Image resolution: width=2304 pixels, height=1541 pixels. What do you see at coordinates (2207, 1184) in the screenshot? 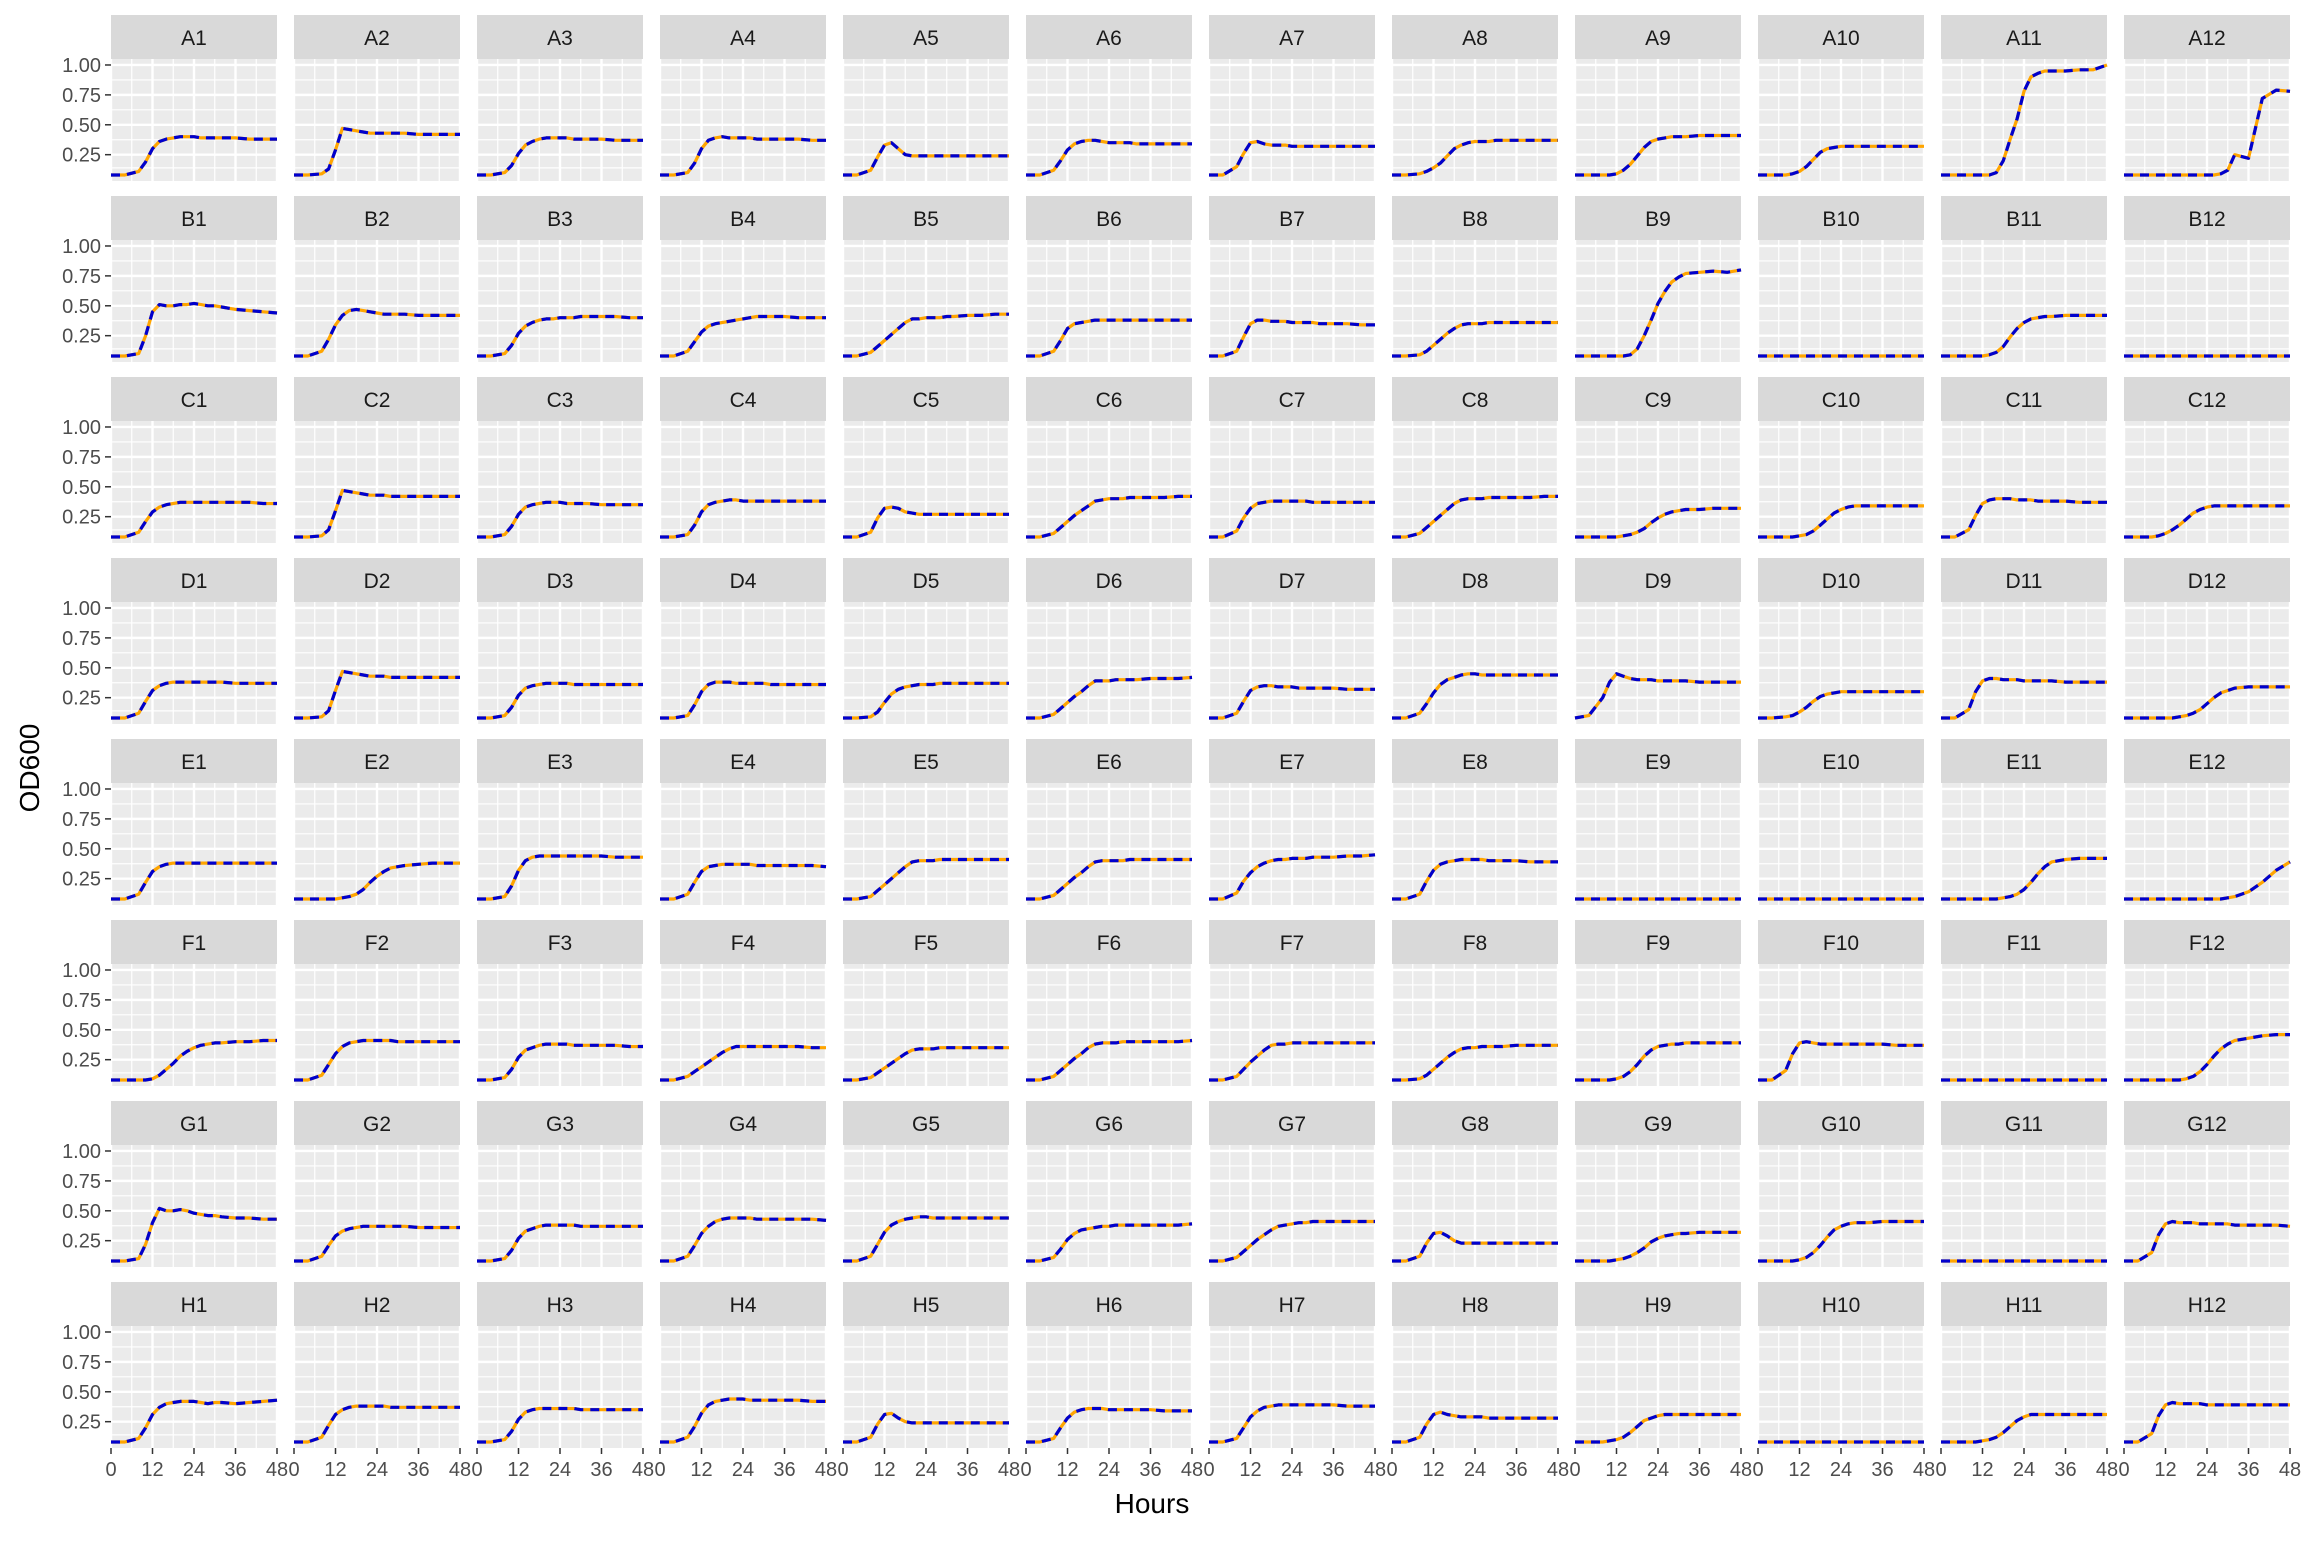
I see `panel-g12: G12` at bounding box center [2207, 1184].